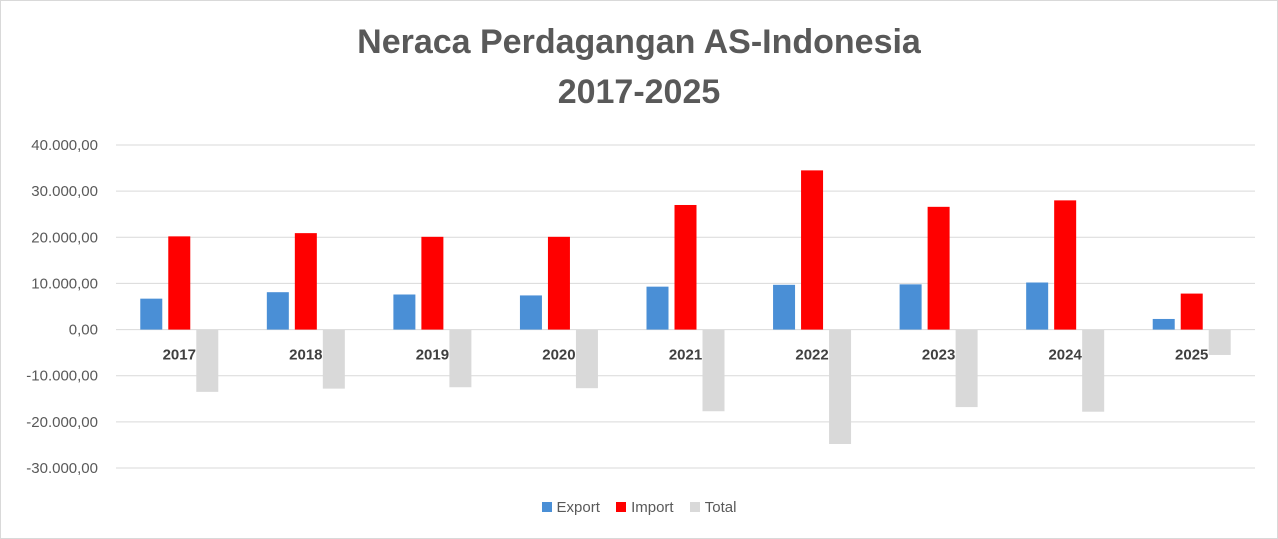  I want to click on legend-item-total: Total, so click(713, 507).